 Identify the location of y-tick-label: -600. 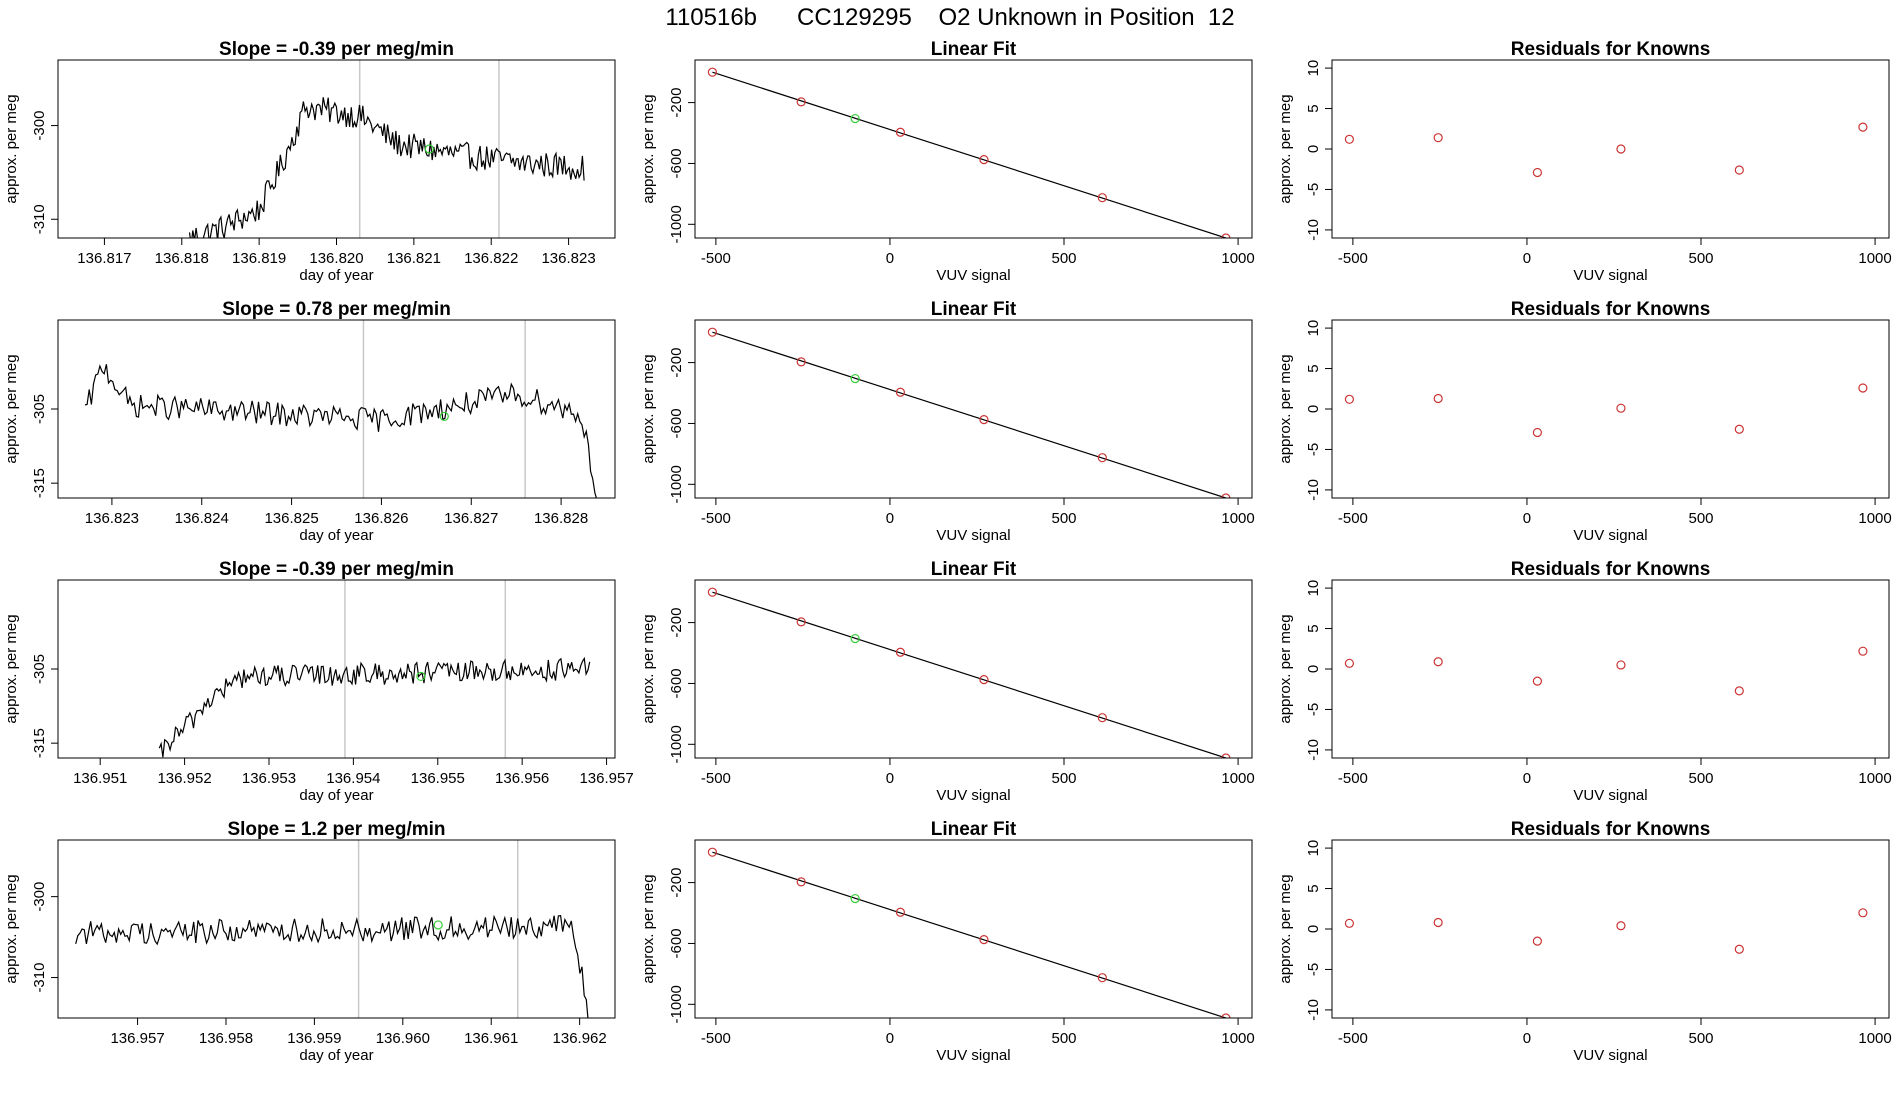
(676, 423).